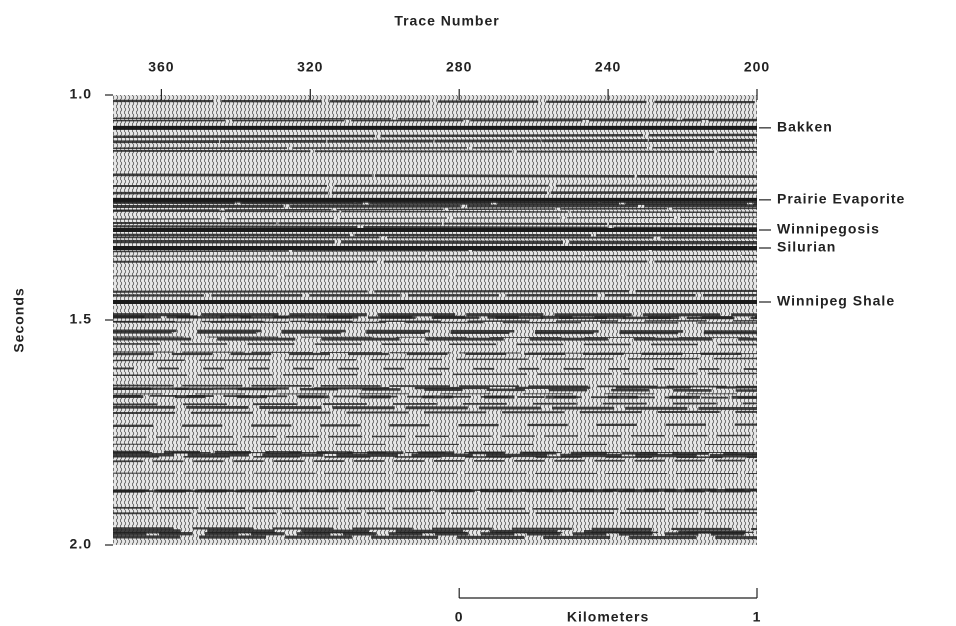 The width and height of the screenshot is (956, 626). What do you see at coordinates (161, 67) in the screenshot?
I see `x-tick-label: 360` at bounding box center [161, 67].